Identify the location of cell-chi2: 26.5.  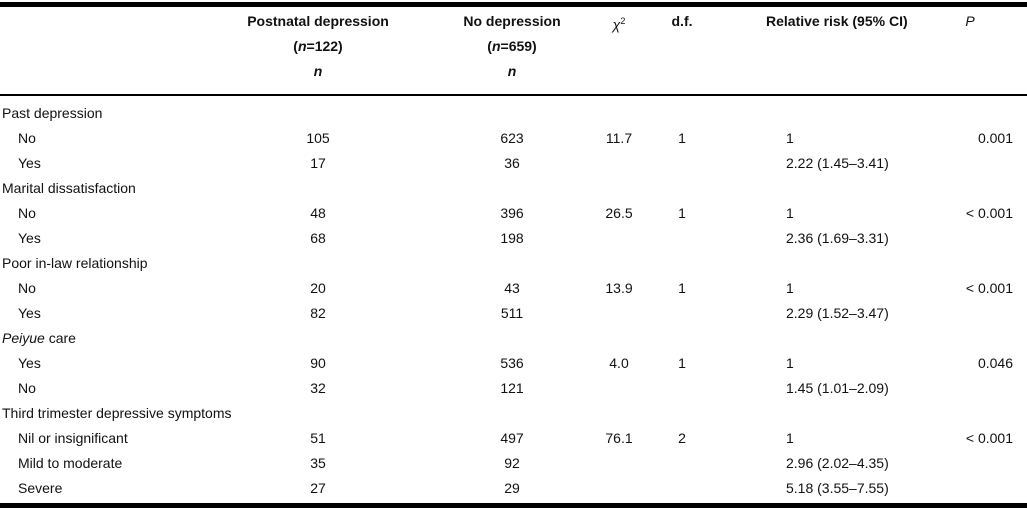
(619, 213).